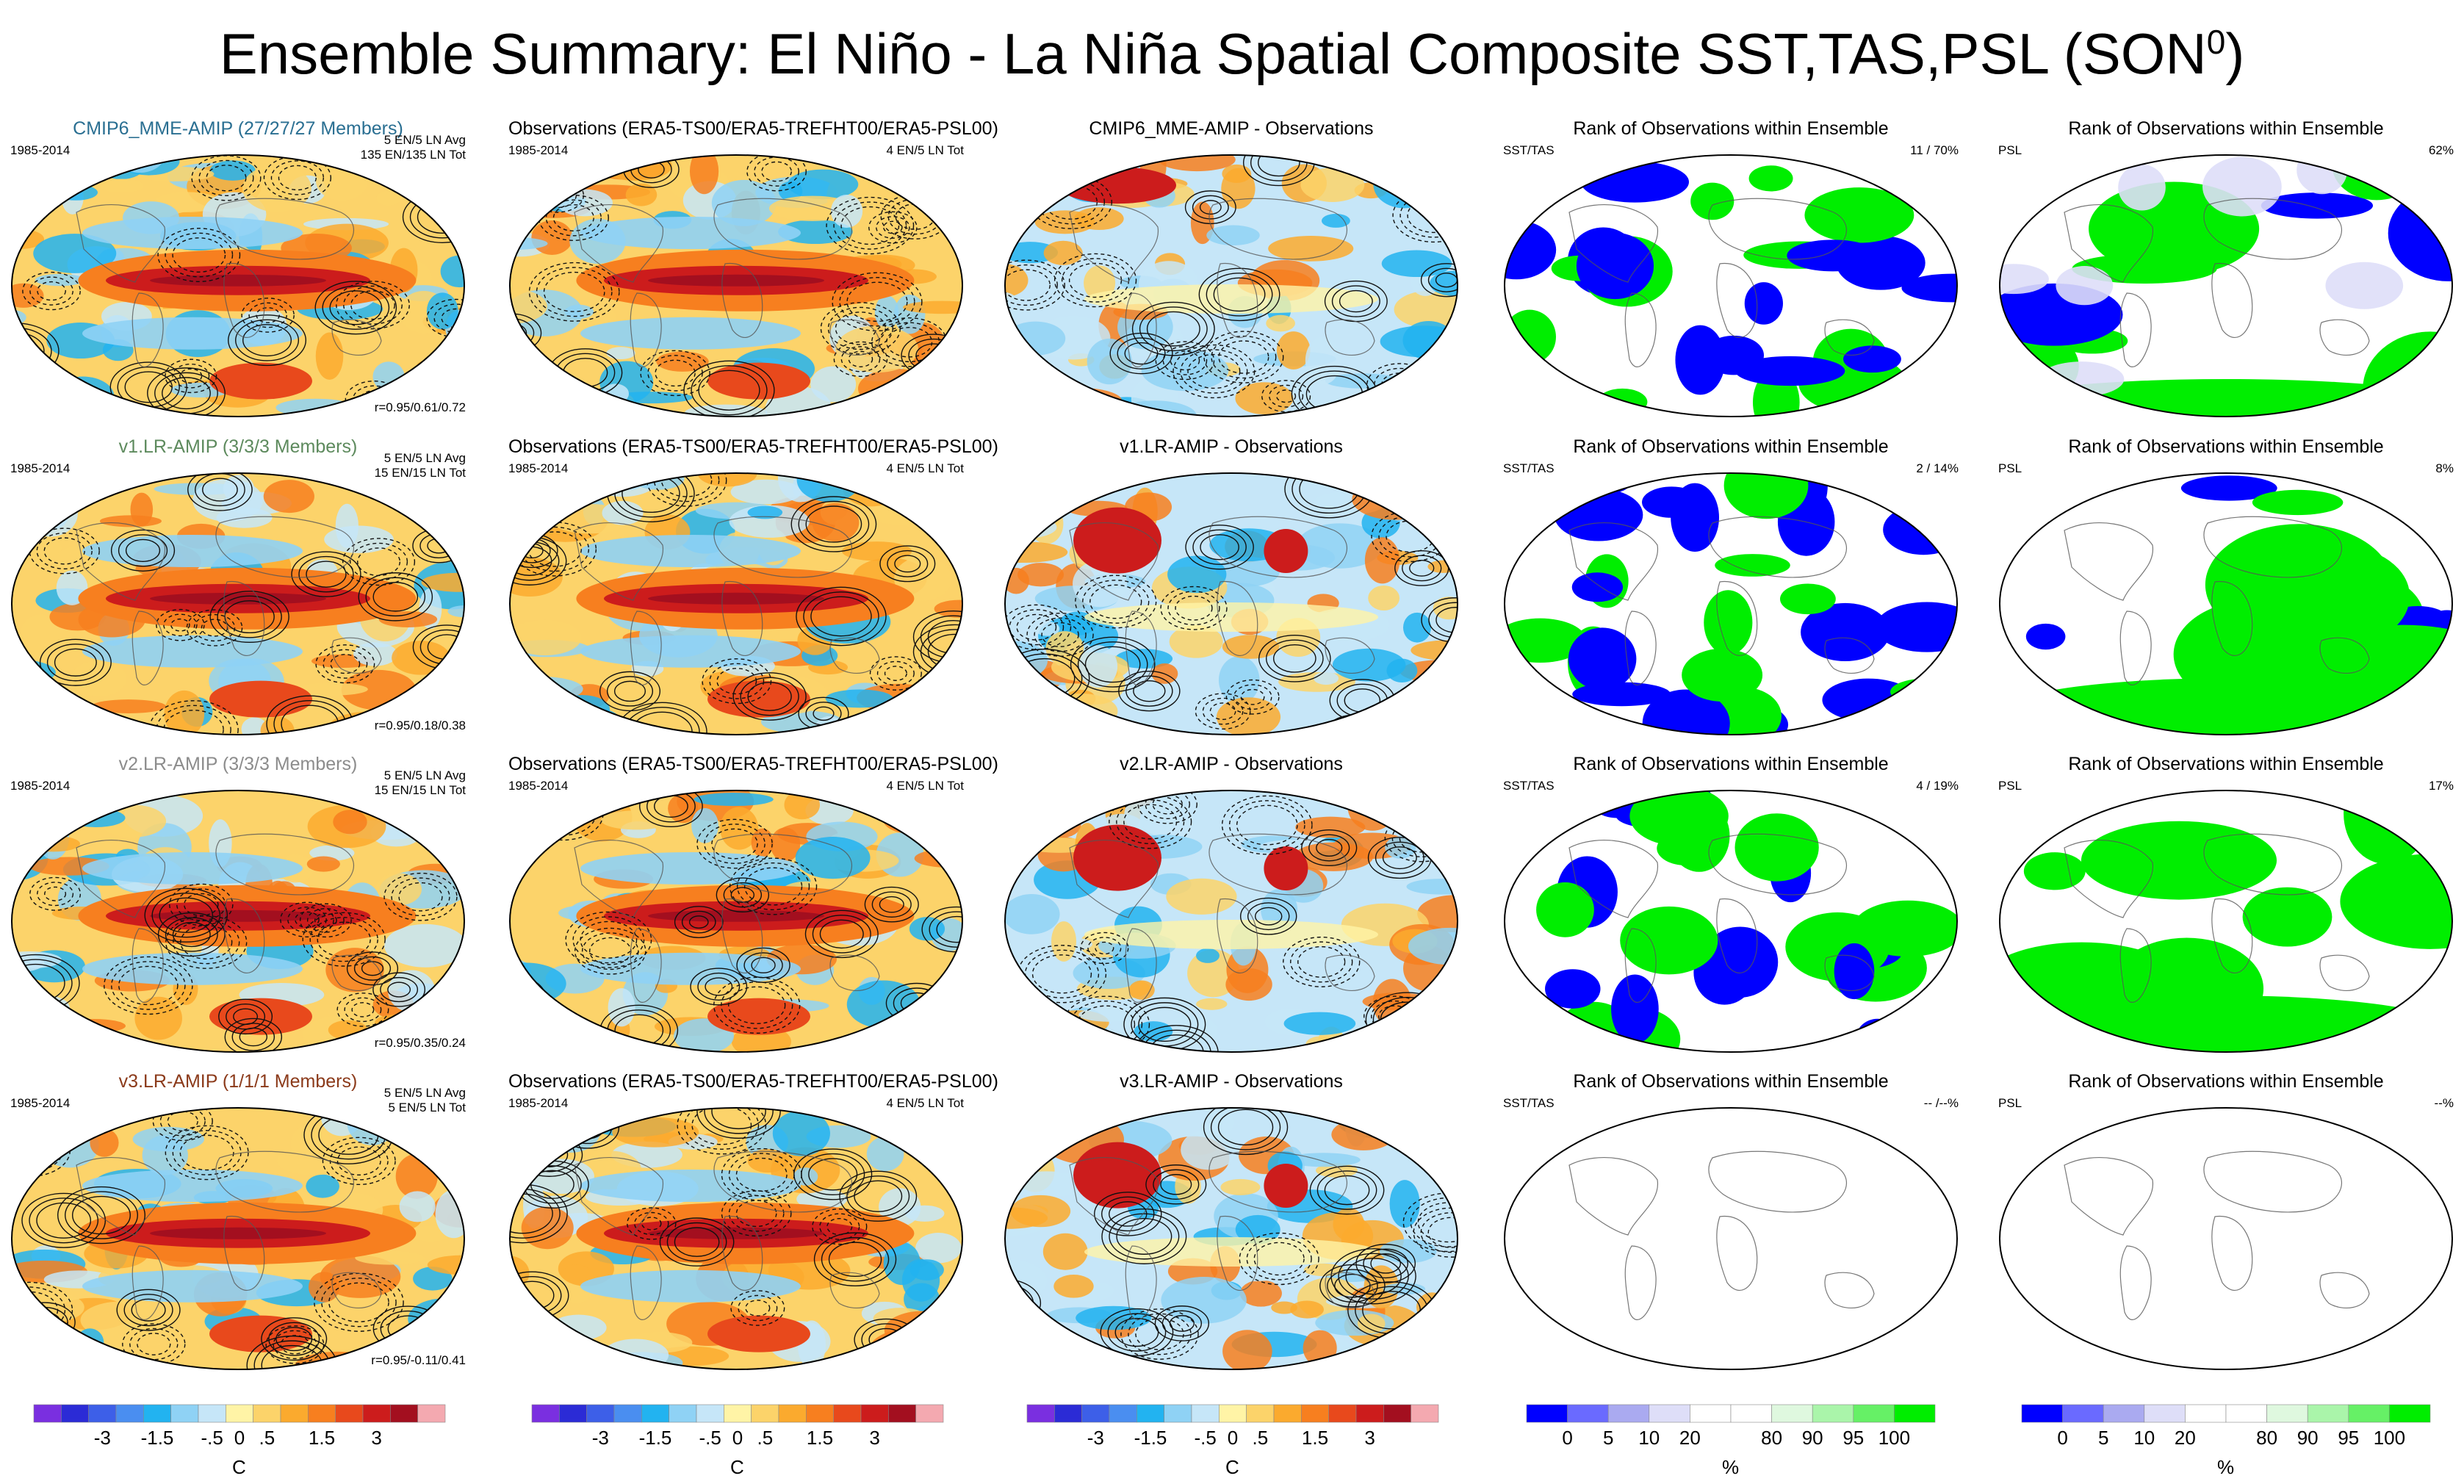  I want to click on panel-r4-rank-sst-map, so click(1731, 1238).